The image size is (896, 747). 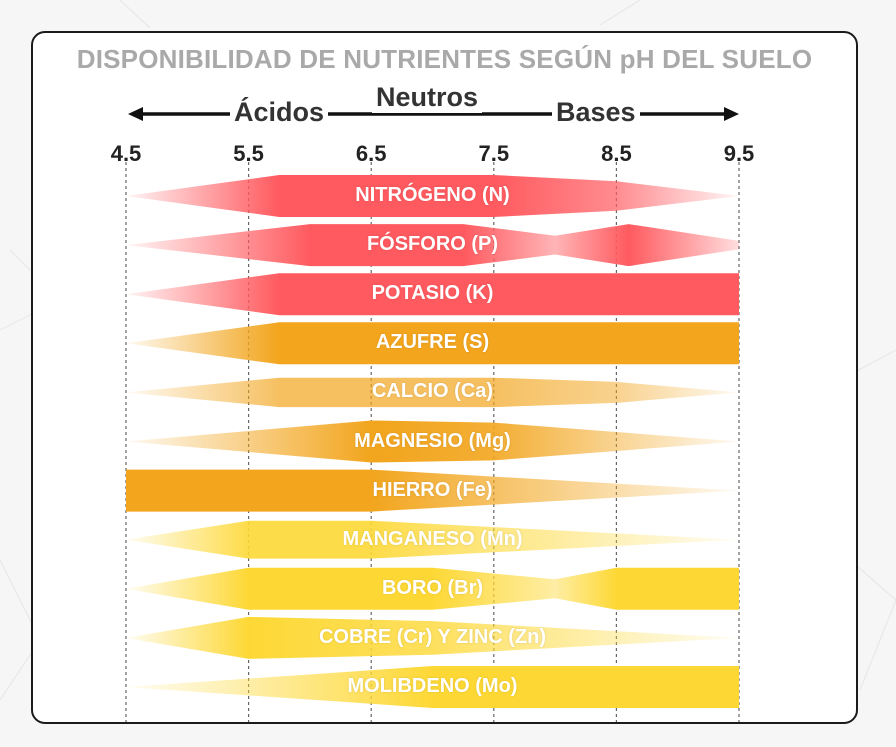 I want to click on band-label: HIERRO (Fe), so click(x=432, y=489).